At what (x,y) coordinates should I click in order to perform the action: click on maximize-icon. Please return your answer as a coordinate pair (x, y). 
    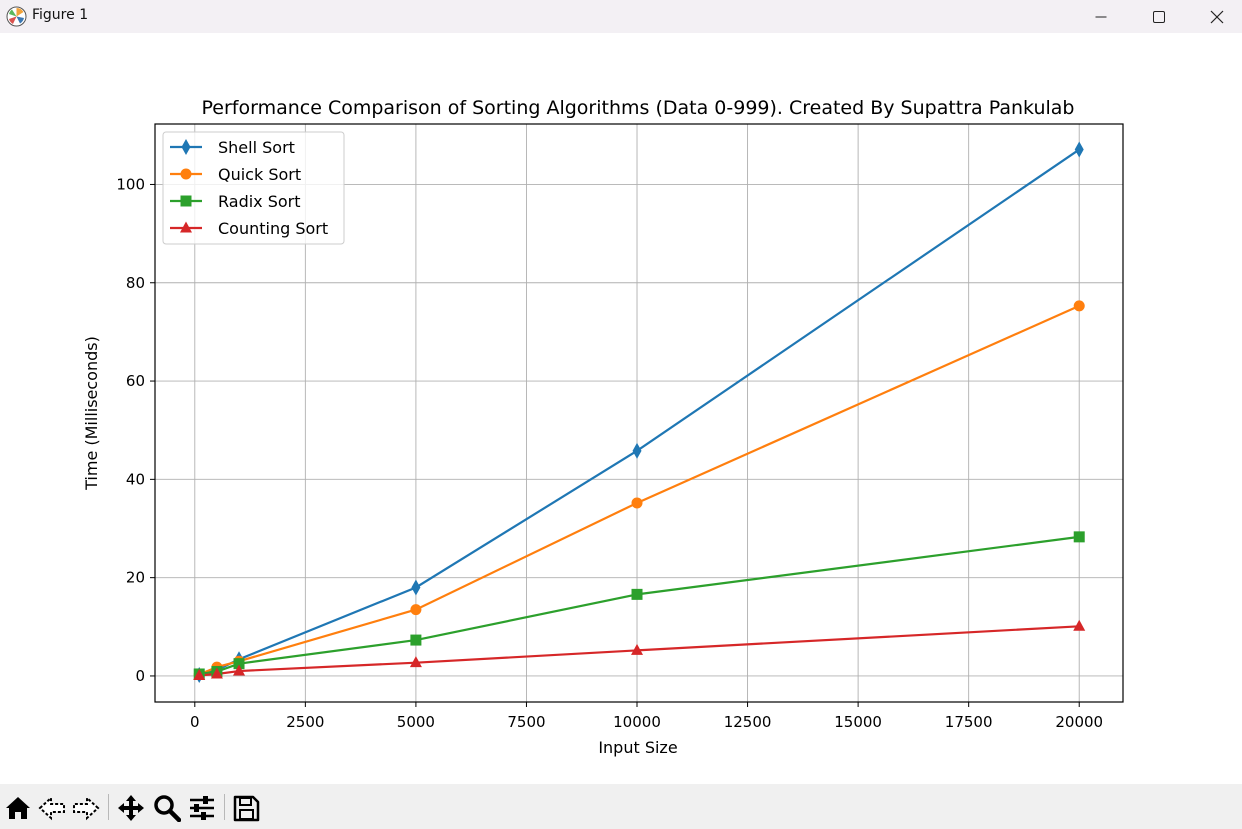
    Looking at the image, I should click on (1159, 16).